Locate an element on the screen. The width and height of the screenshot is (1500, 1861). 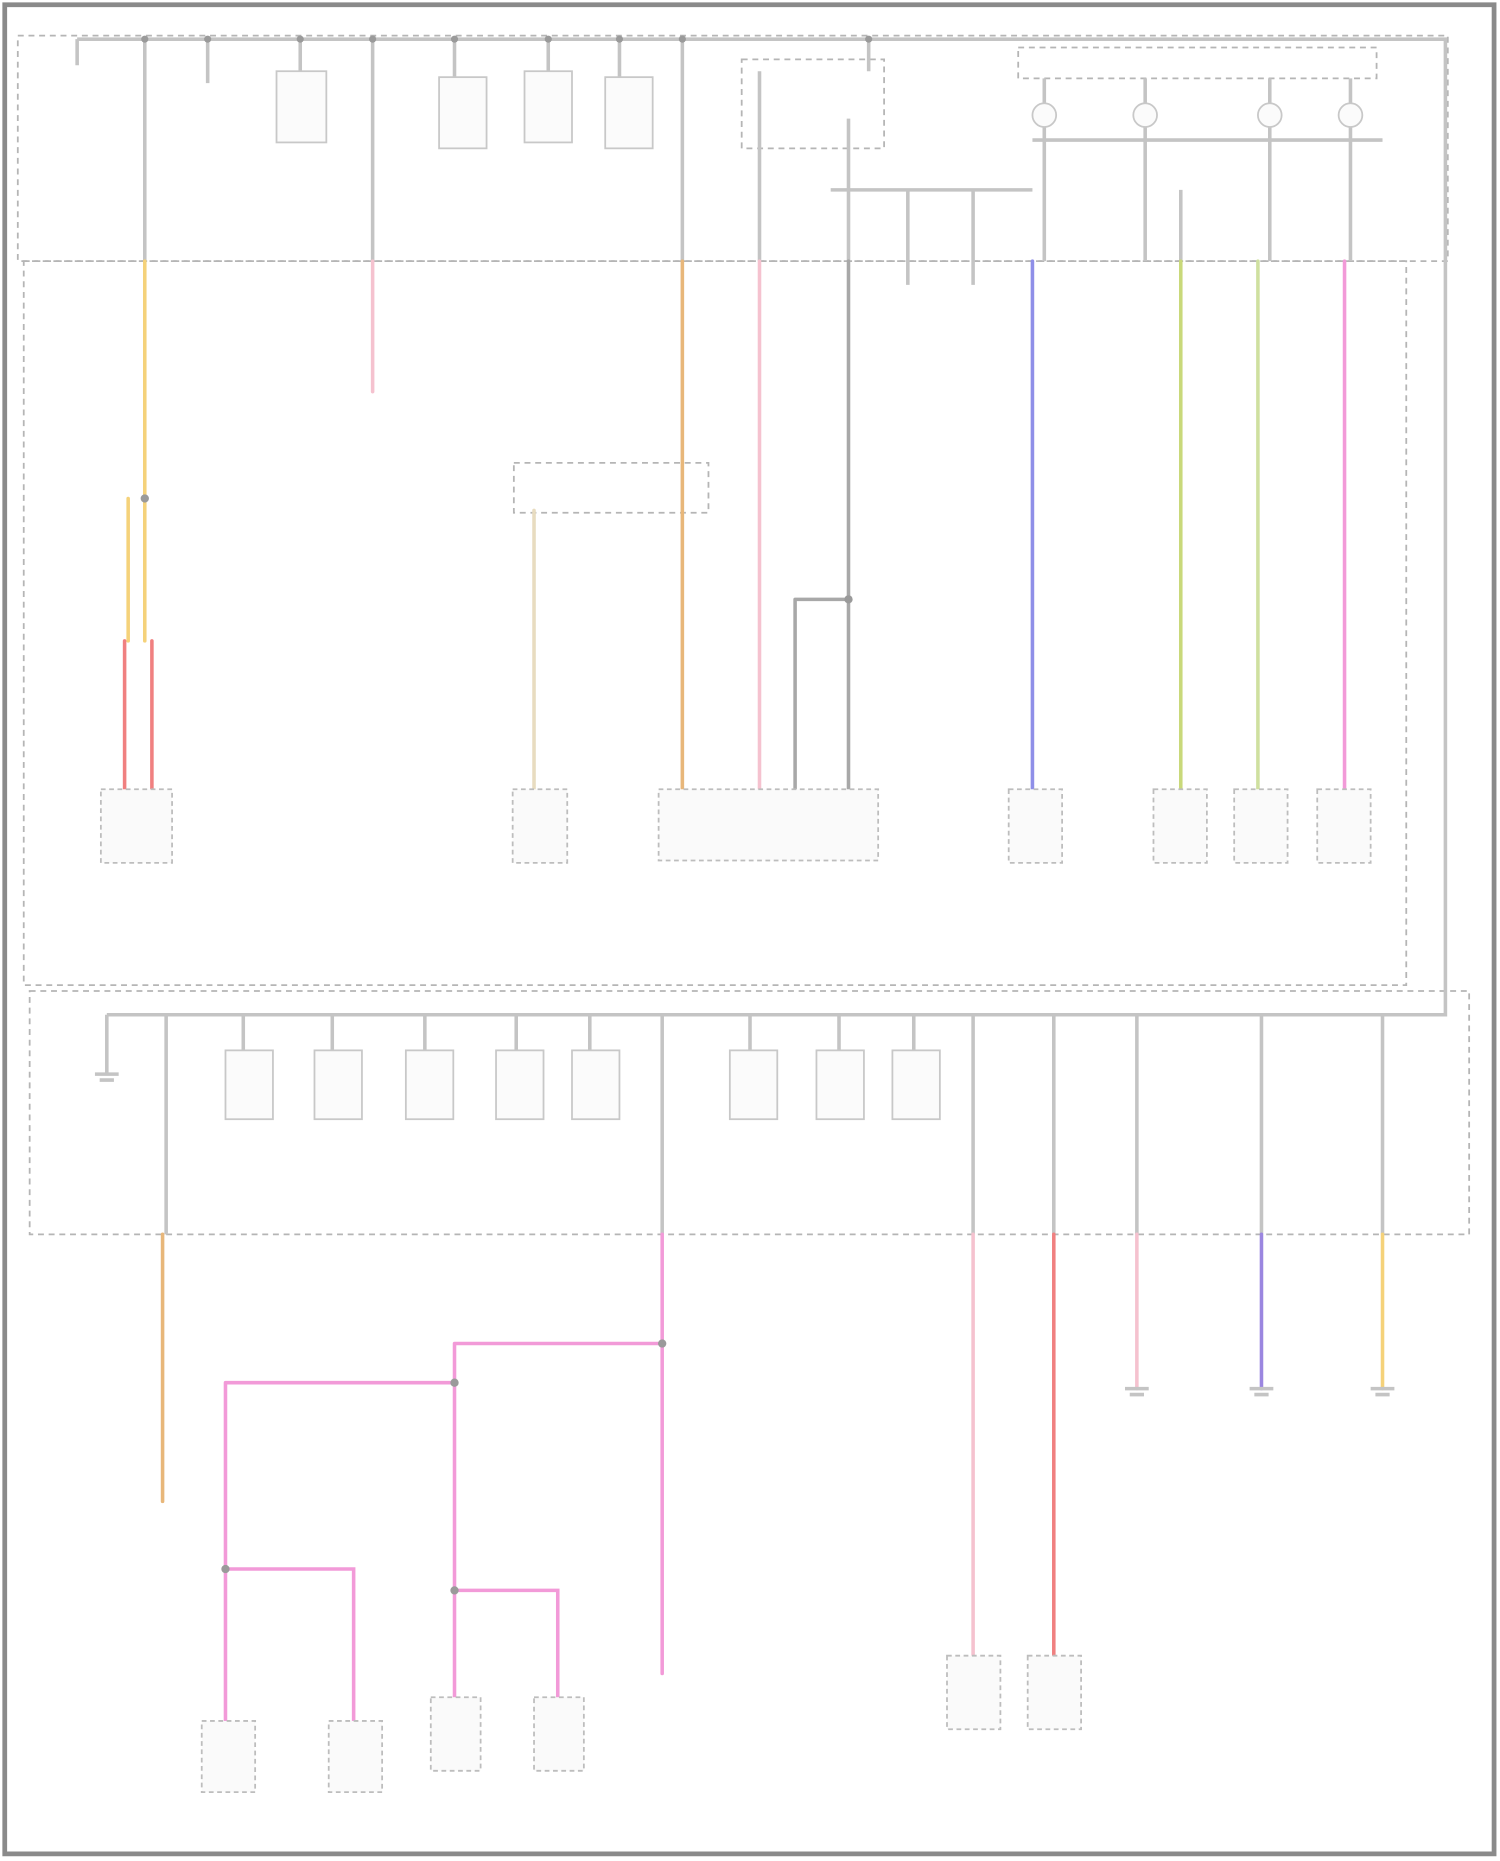
relay-frame is located at coordinates (812, 104).